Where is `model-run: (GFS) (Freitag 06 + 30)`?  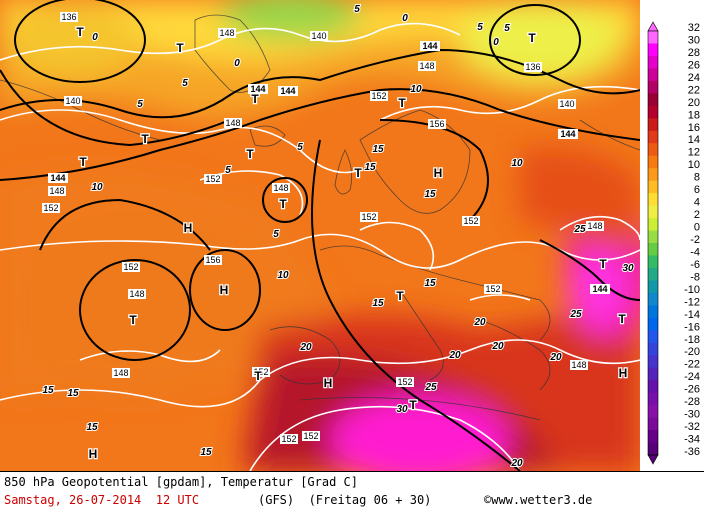 model-run: (GFS) (Freitag 06 + 30) is located at coordinates (345, 500).